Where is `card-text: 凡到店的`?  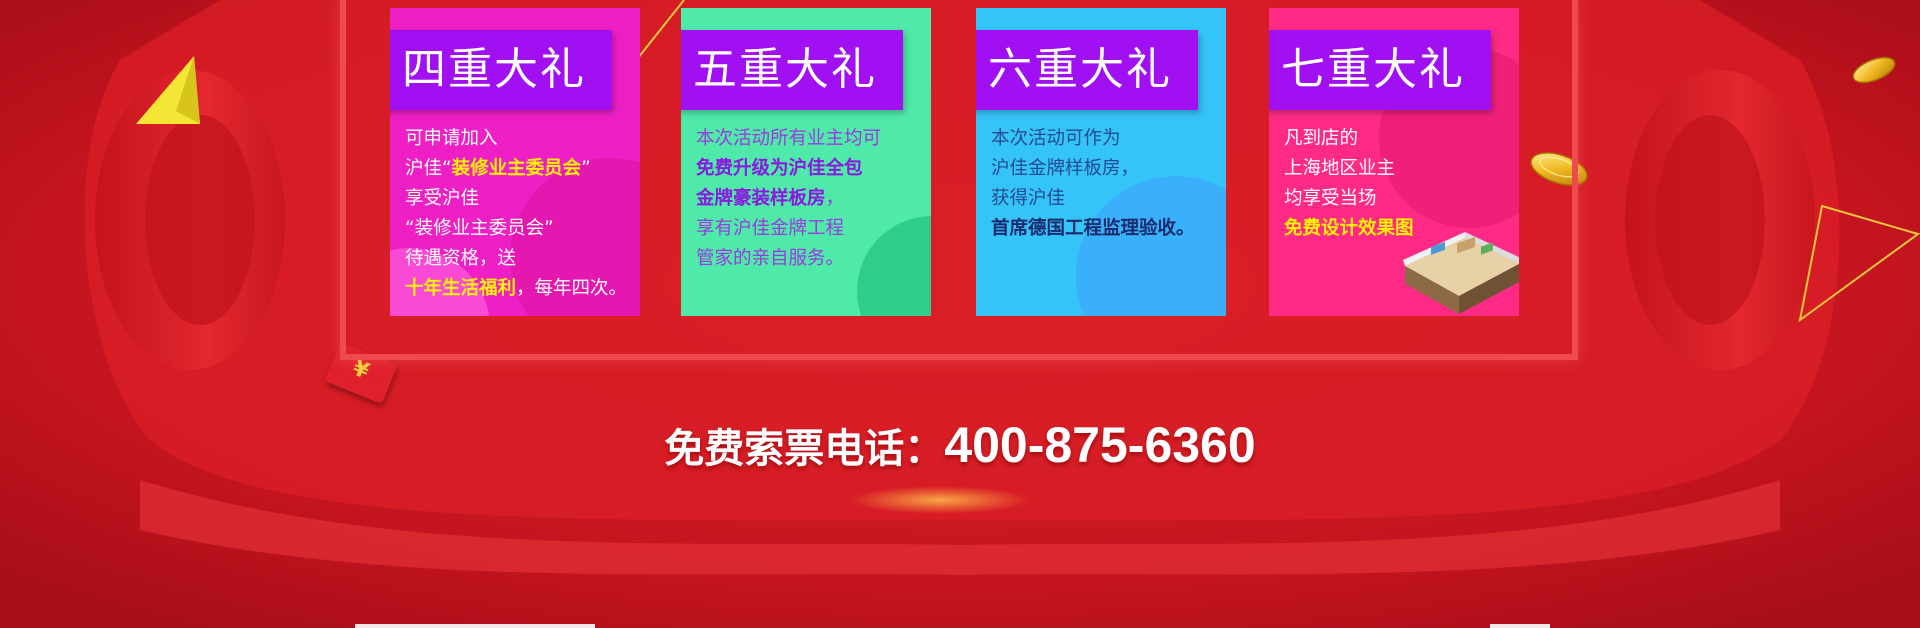
card-text: 凡到店的 is located at coordinates (1321, 138).